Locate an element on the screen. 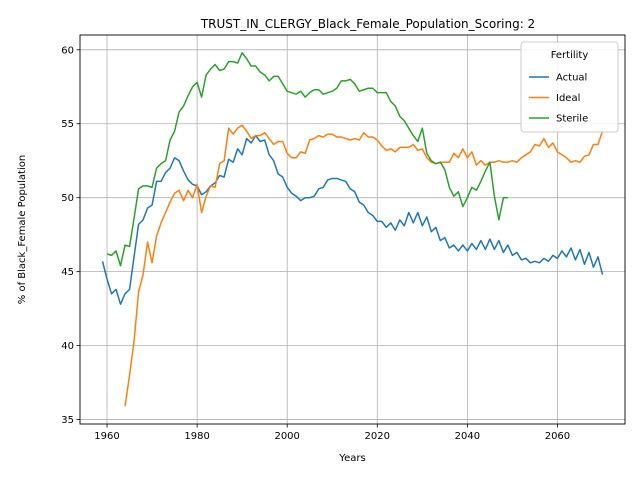 The height and width of the screenshot is (480, 640). x-tick-label: 2020 is located at coordinates (377, 436).